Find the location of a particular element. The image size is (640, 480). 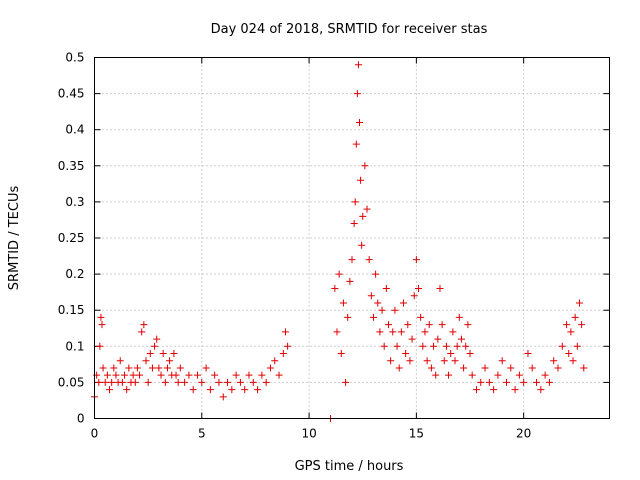

y-tick-label: 0.3 is located at coordinates (74, 202).